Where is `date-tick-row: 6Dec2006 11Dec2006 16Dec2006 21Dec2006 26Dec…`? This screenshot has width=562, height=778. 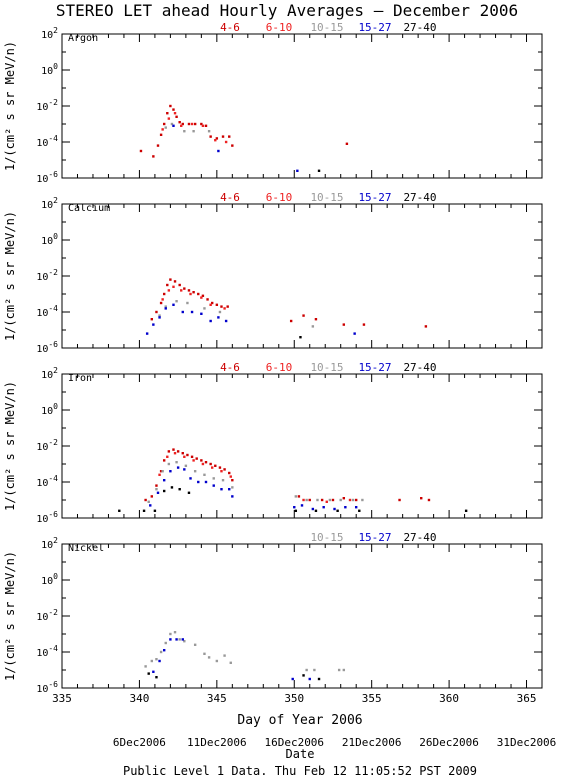
date-tick-row: 6Dec2006 11Dec2006 16Dec2006 21Dec2006 26Dec… is located at coordinates (334, 742).